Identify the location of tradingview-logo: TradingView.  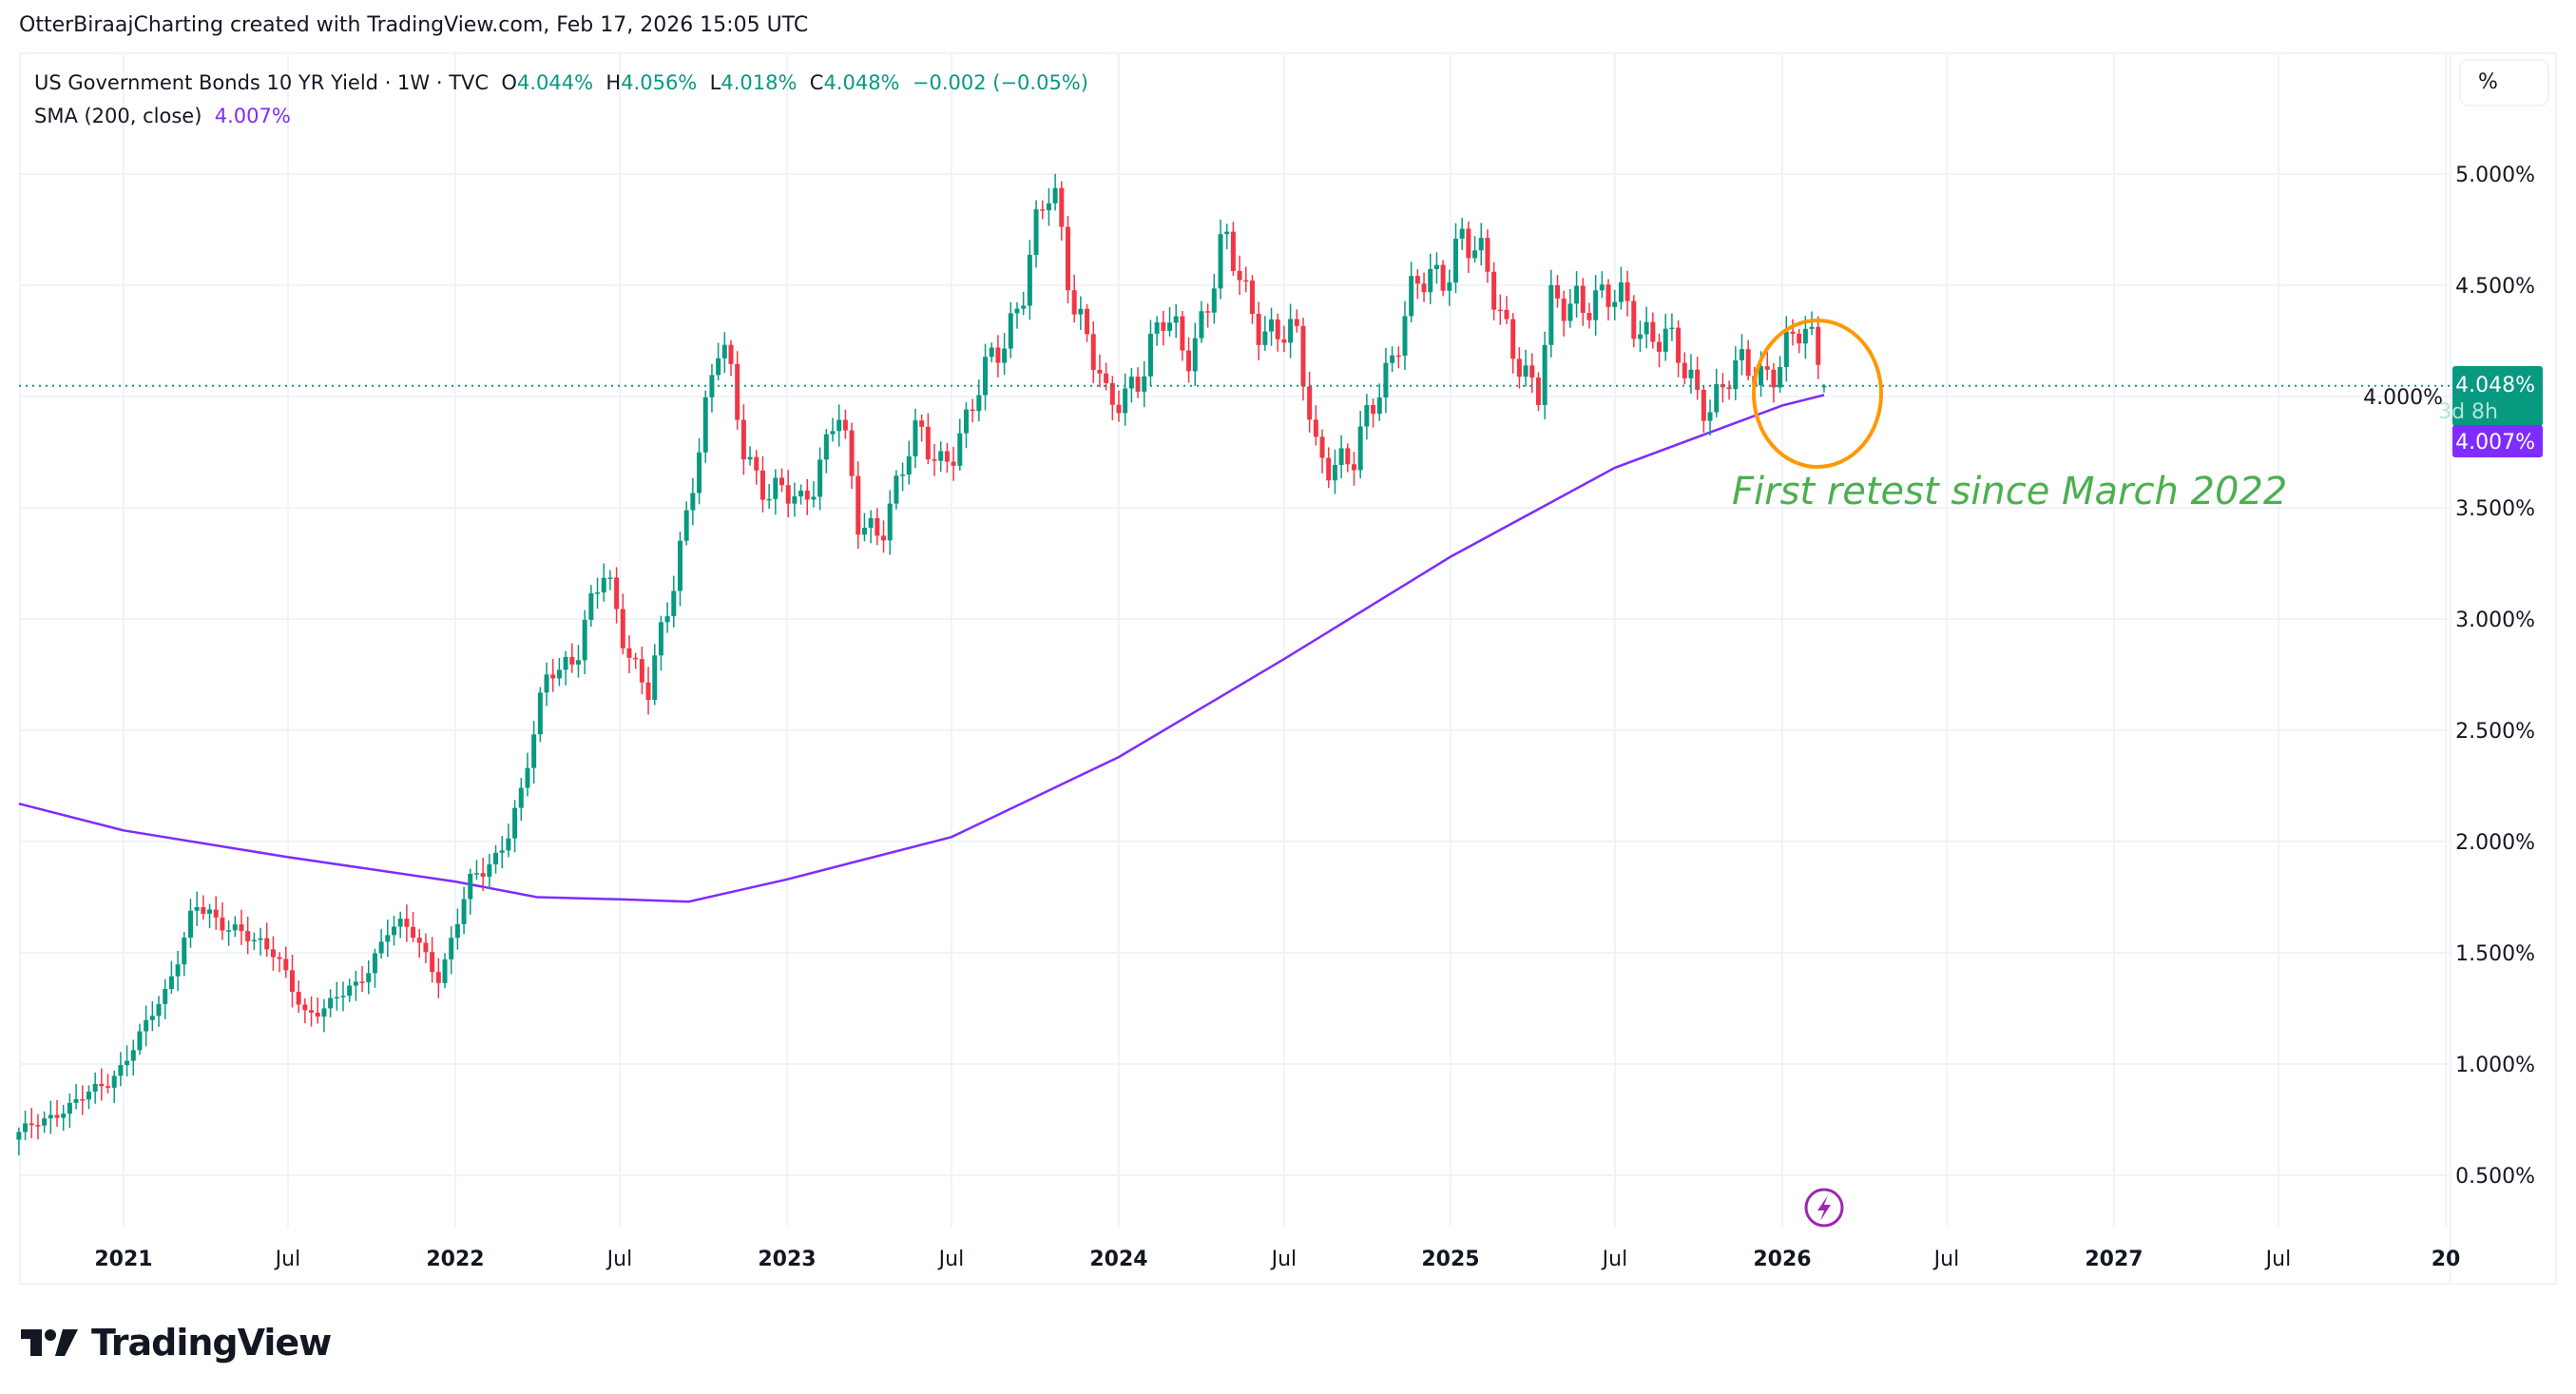
(176, 1343).